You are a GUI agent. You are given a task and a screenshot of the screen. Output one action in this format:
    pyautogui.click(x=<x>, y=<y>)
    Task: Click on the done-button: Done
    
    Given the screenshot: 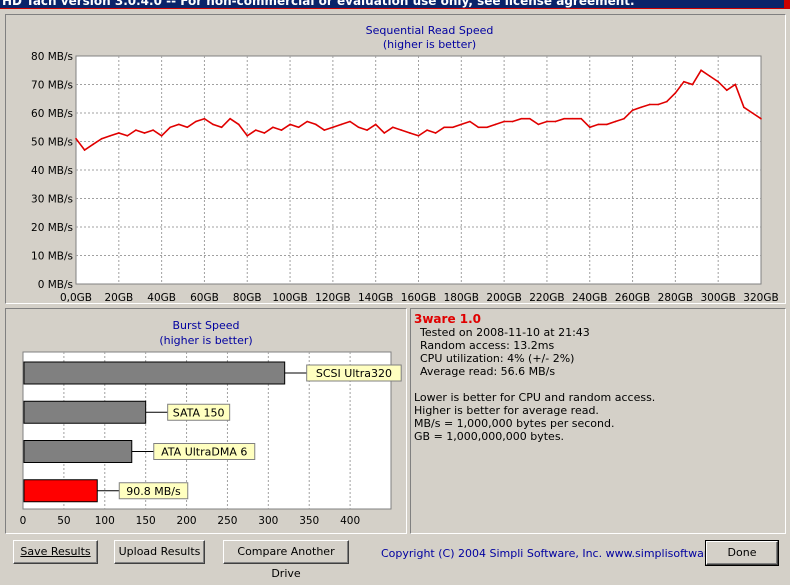 What is the action you would take?
    pyautogui.click(x=742, y=553)
    